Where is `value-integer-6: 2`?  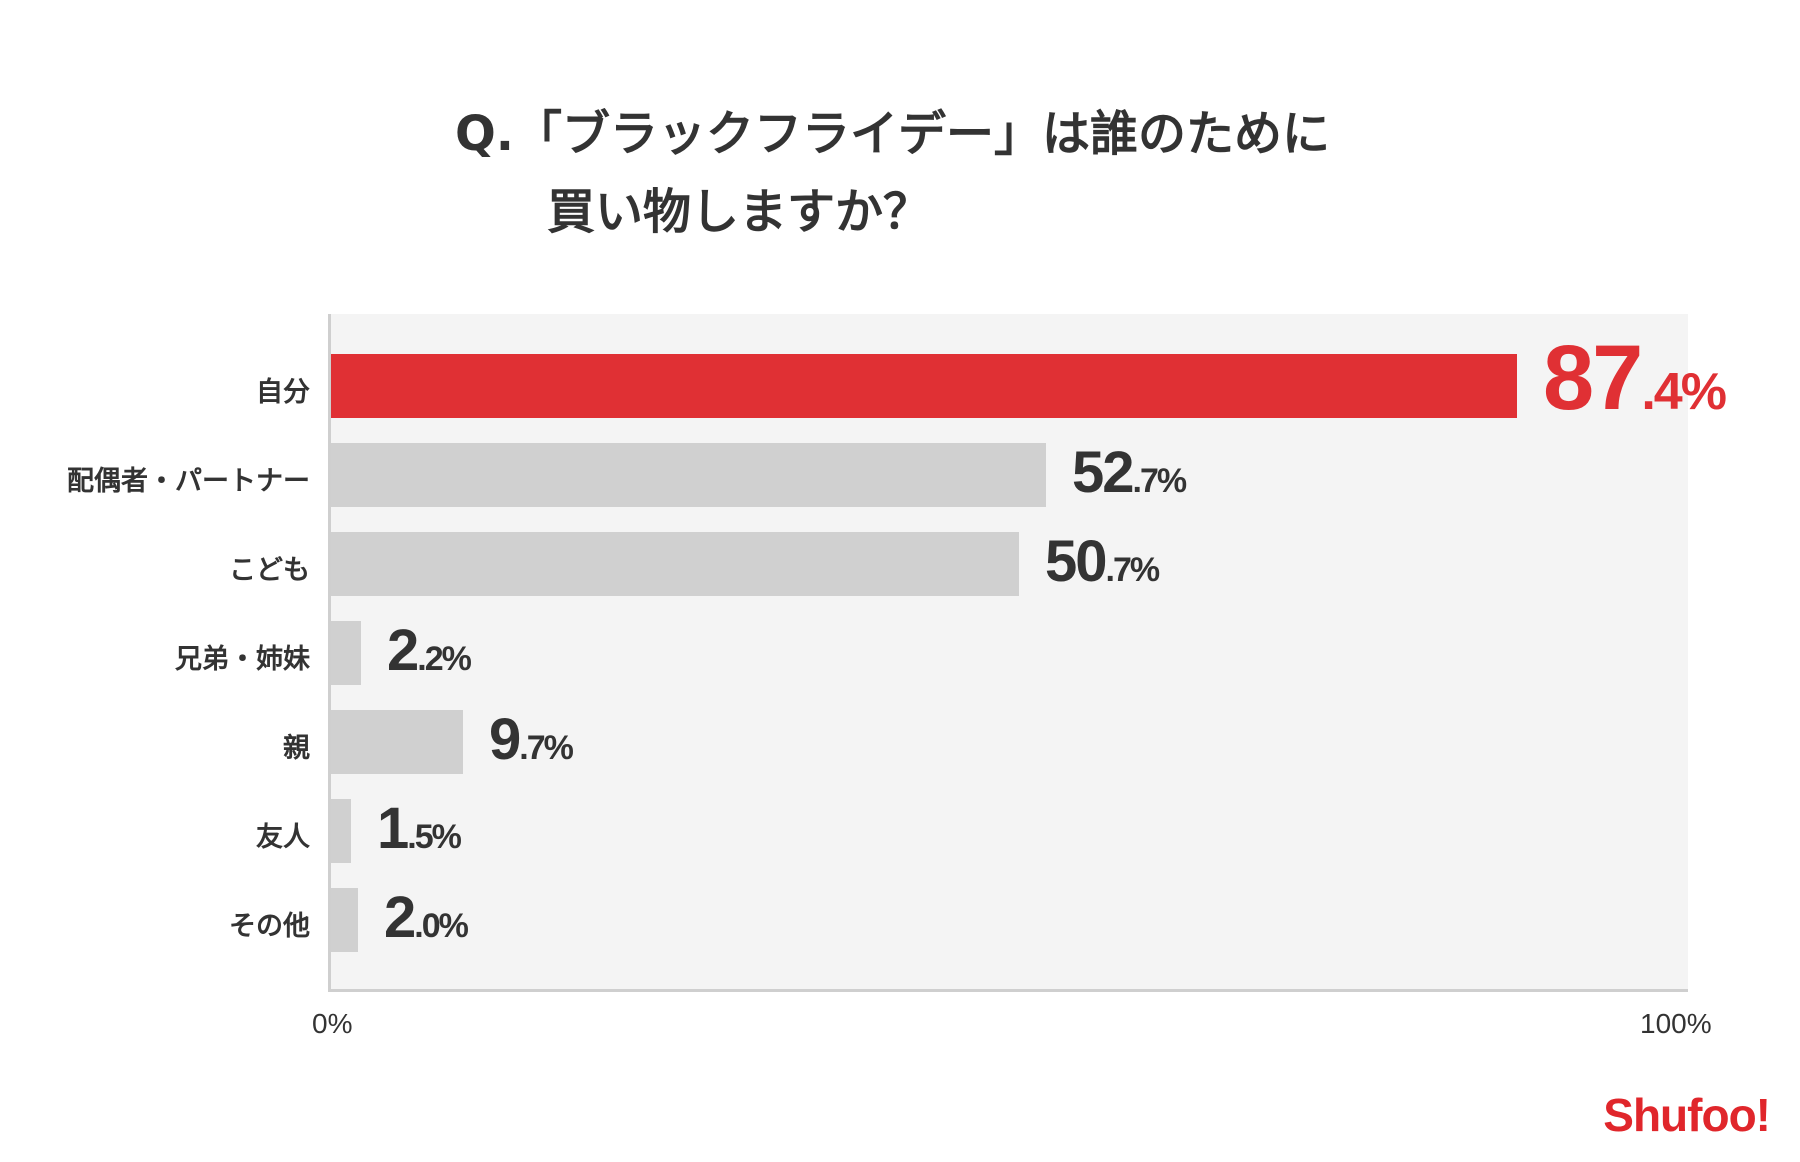
value-integer-6: 2 is located at coordinates (400, 917).